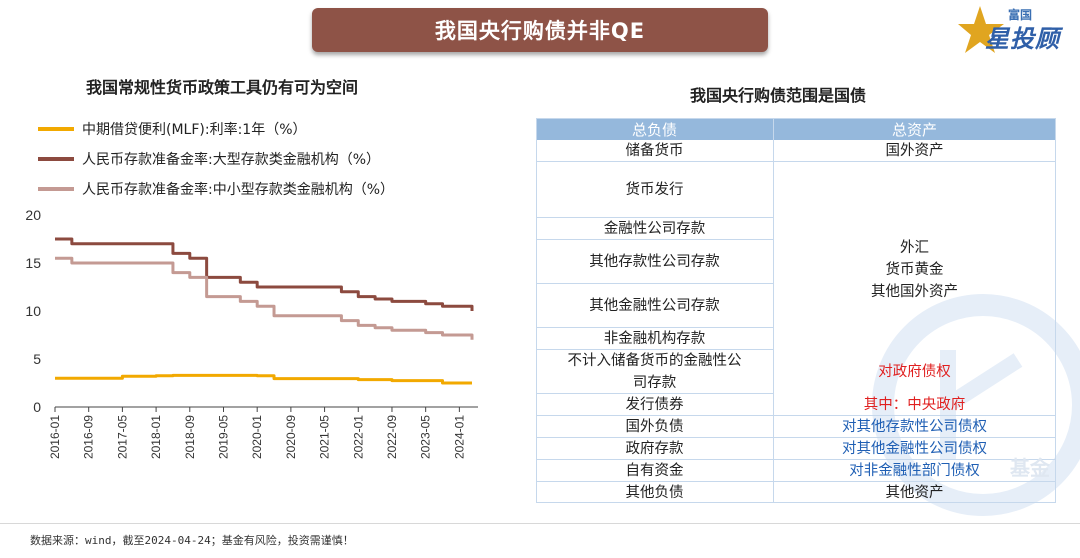 The height and width of the screenshot is (558, 1080). Describe the element at coordinates (654, 471) in the screenshot. I see `liability-row: 自有资金` at that location.